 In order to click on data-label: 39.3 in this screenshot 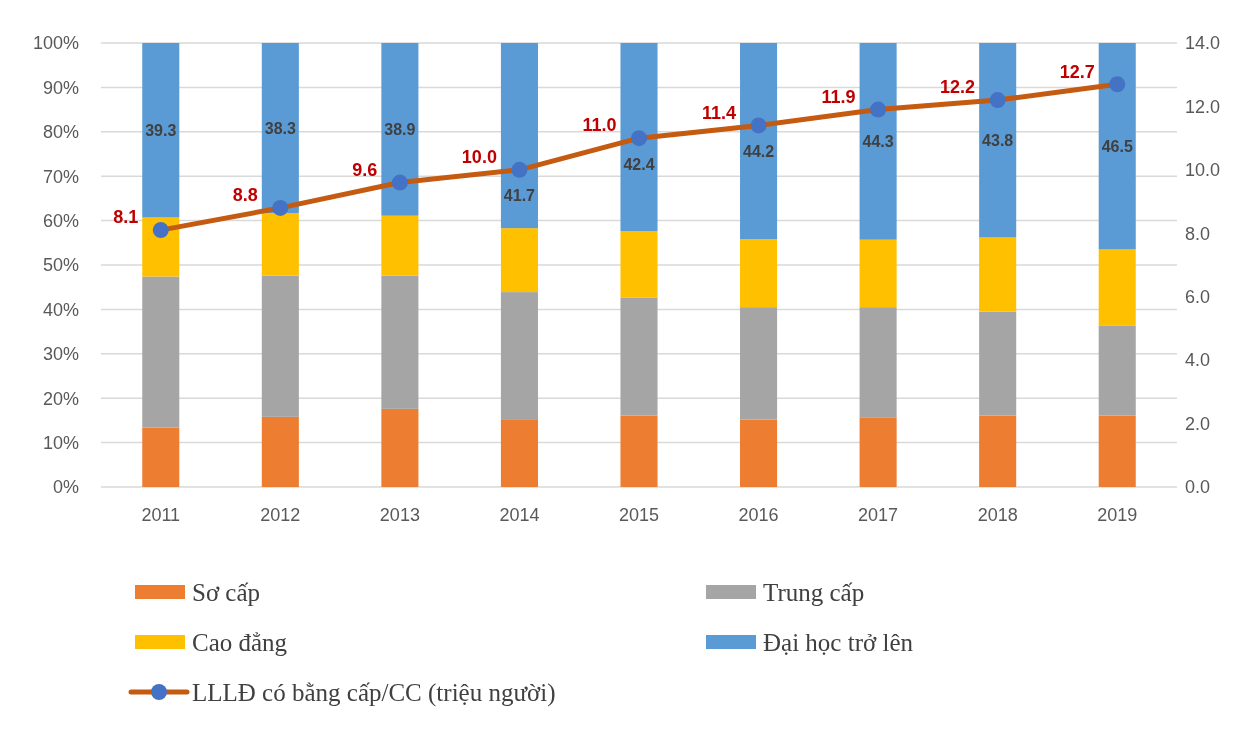, I will do `click(161, 130)`.